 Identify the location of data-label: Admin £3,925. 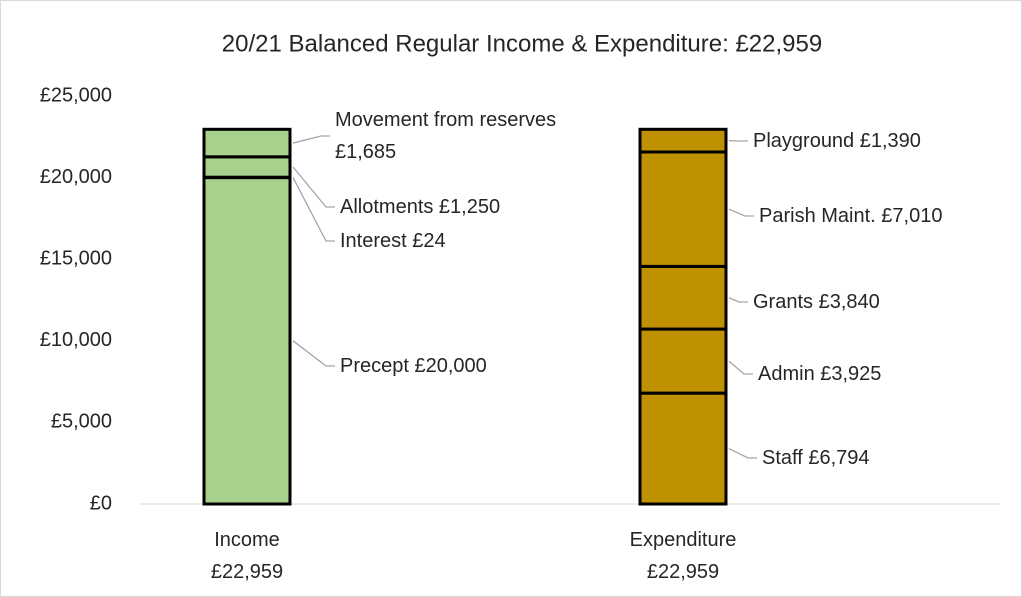
(820, 374).